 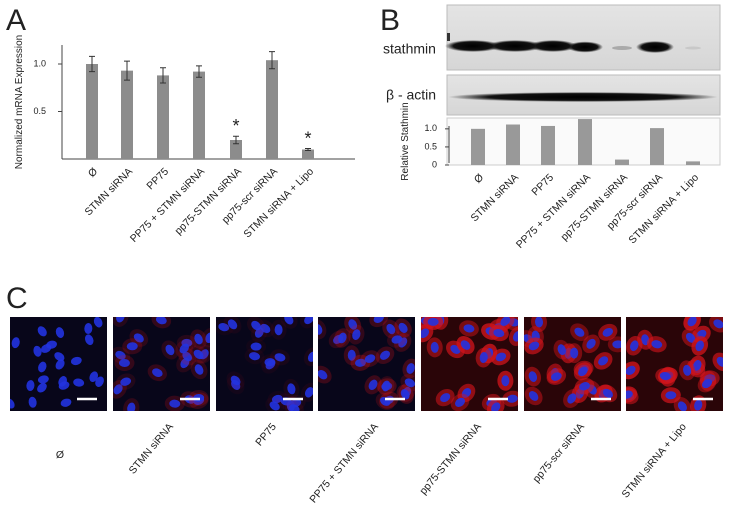 What do you see at coordinates (39, 111) in the screenshot?
I see `y-tick-label: 0.5` at bounding box center [39, 111].